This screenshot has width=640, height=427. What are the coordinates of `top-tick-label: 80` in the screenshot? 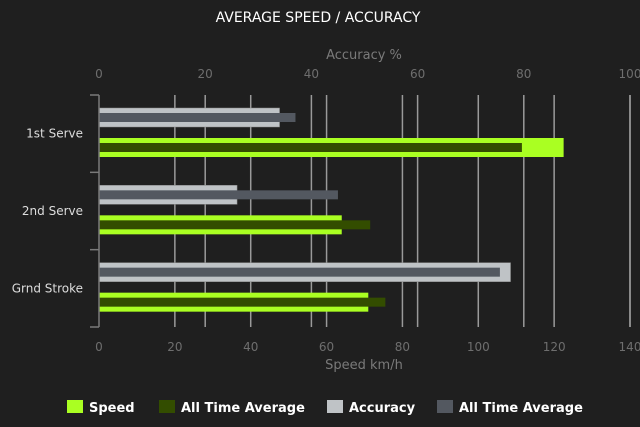 It's located at (523, 74).